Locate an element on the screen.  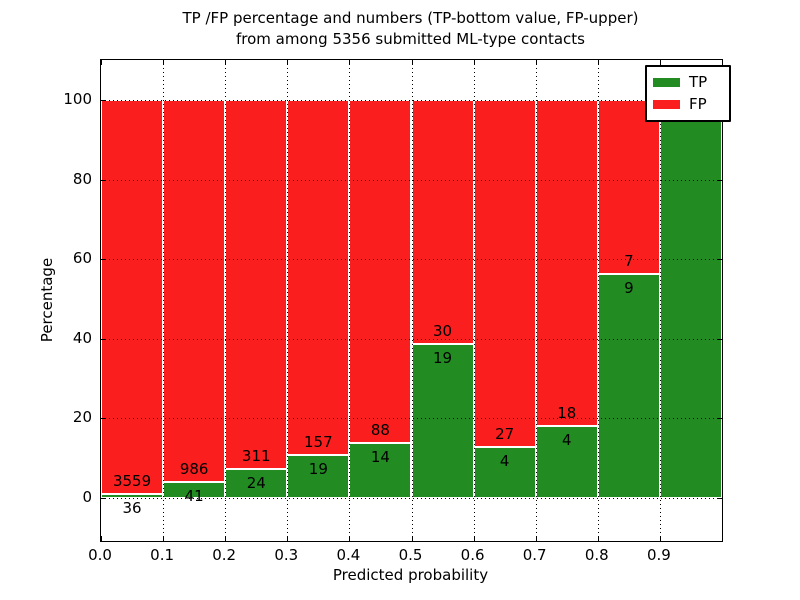
x-tick-label: 0.4 is located at coordinates (348, 555).